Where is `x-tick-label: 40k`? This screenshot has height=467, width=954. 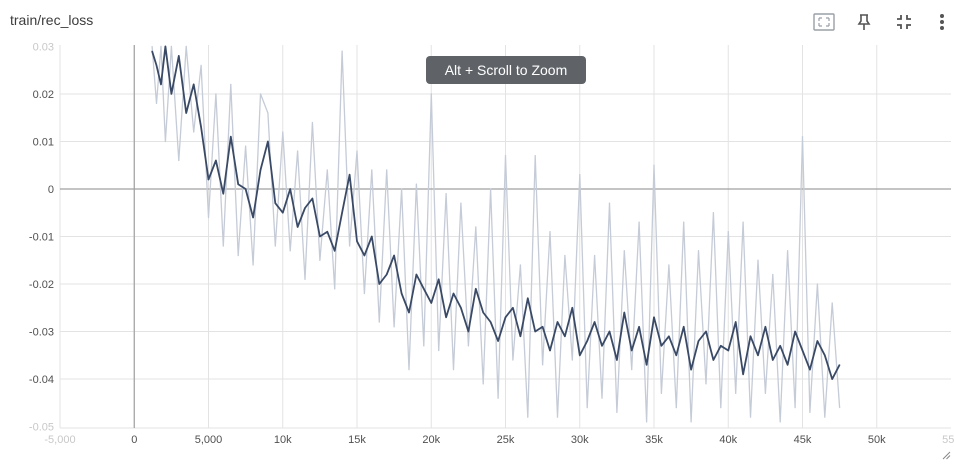 x-tick-label: 40k is located at coordinates (728, 440).